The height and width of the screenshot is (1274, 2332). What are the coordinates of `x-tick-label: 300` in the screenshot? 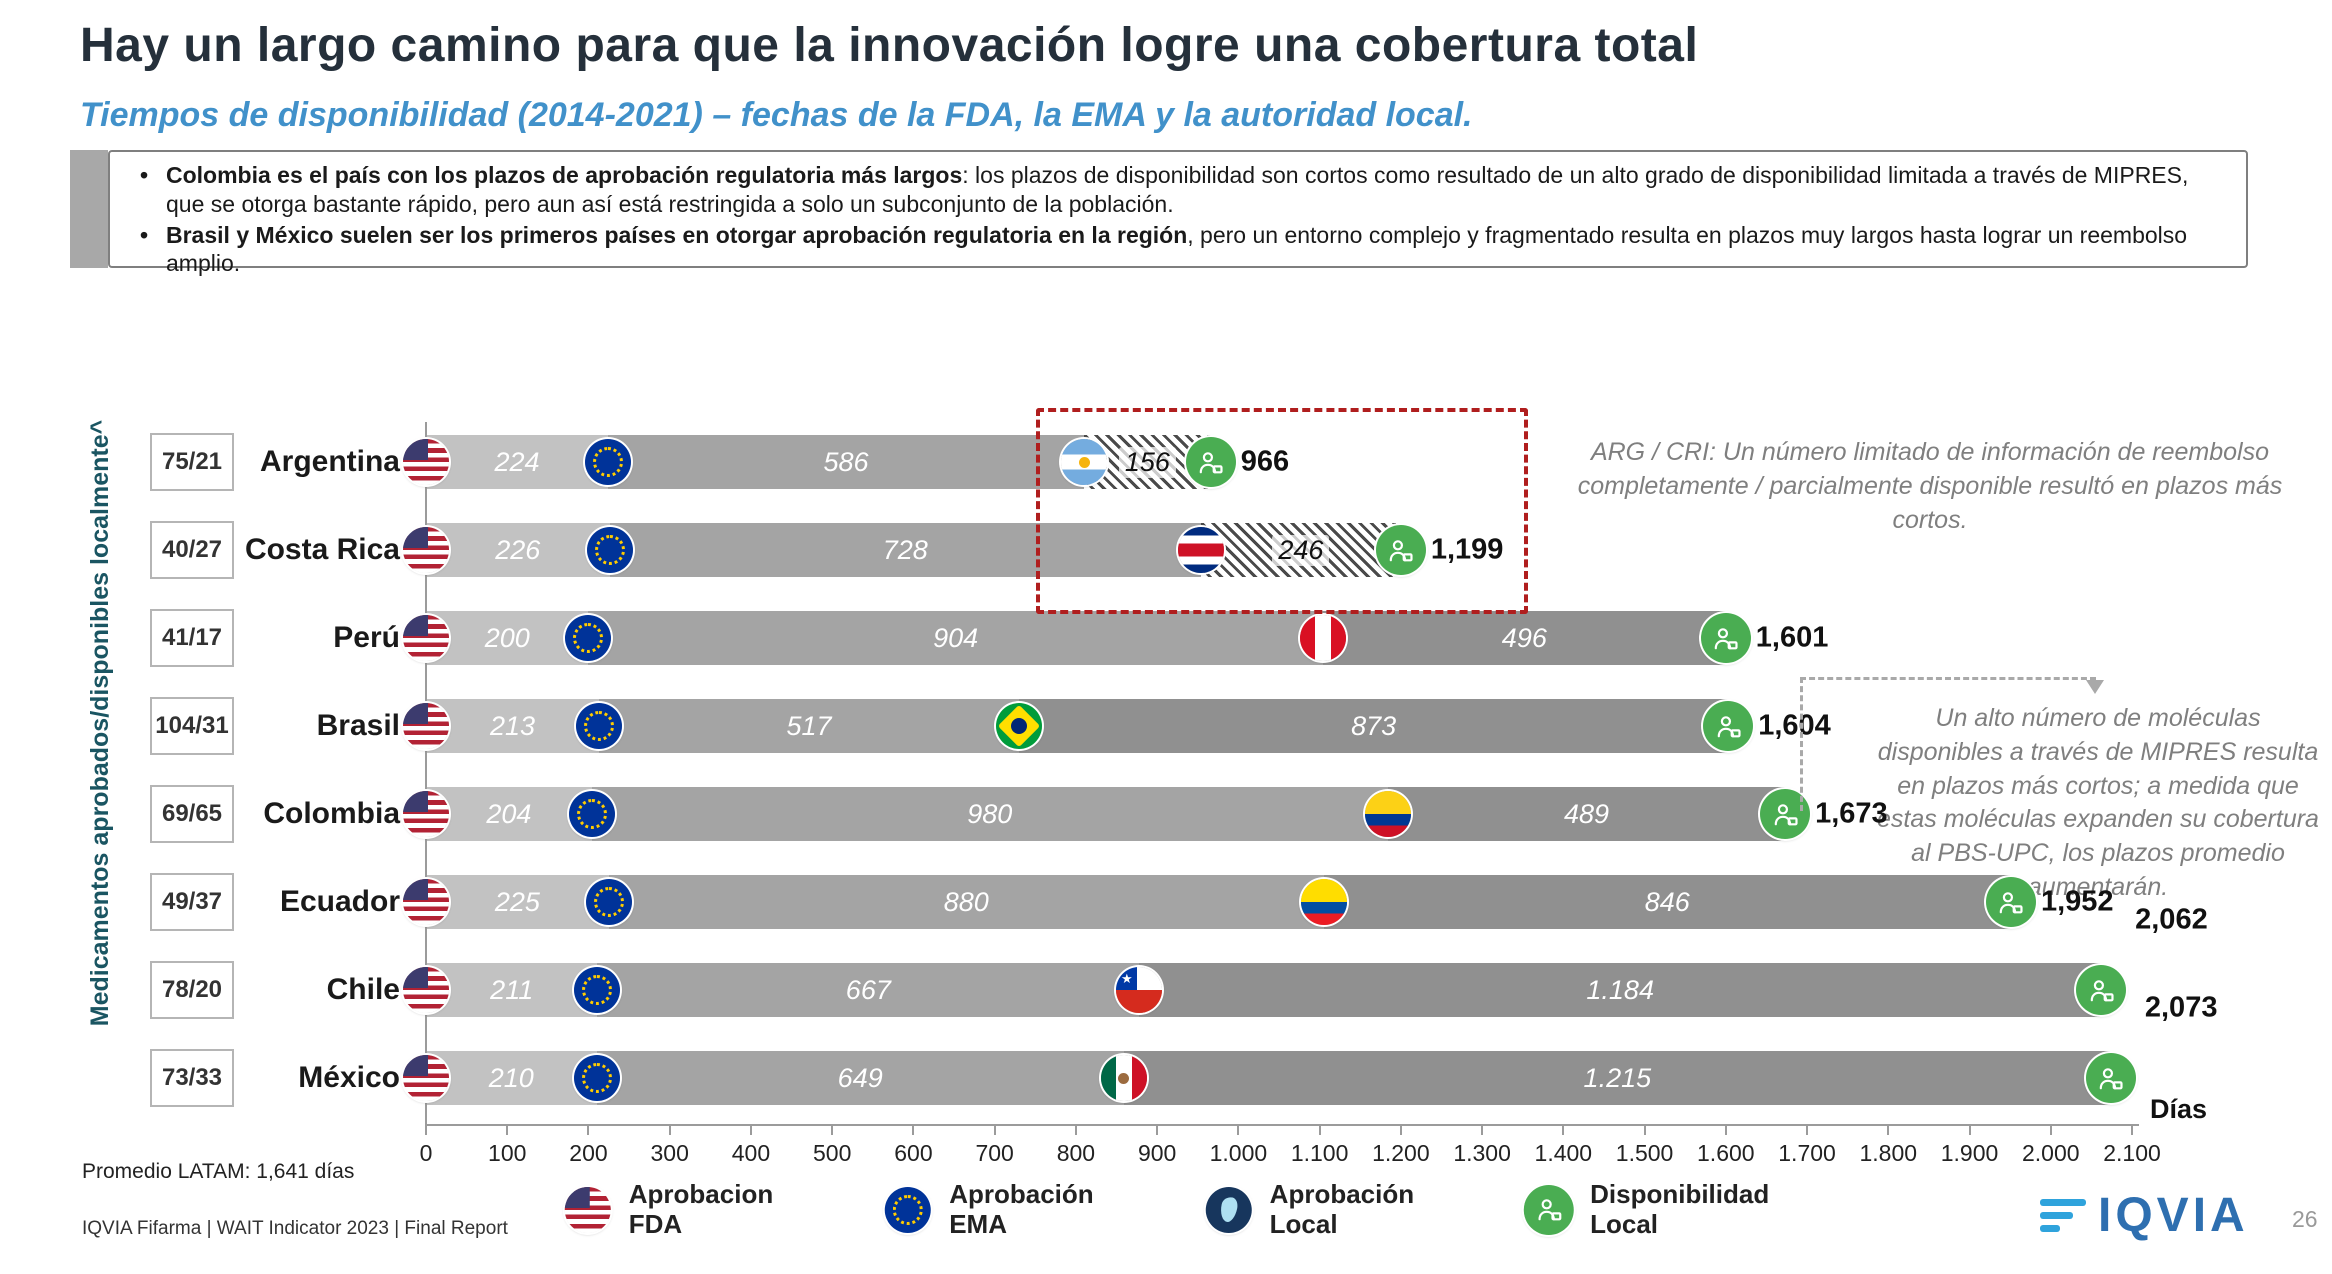 It's located at (669, 1153).